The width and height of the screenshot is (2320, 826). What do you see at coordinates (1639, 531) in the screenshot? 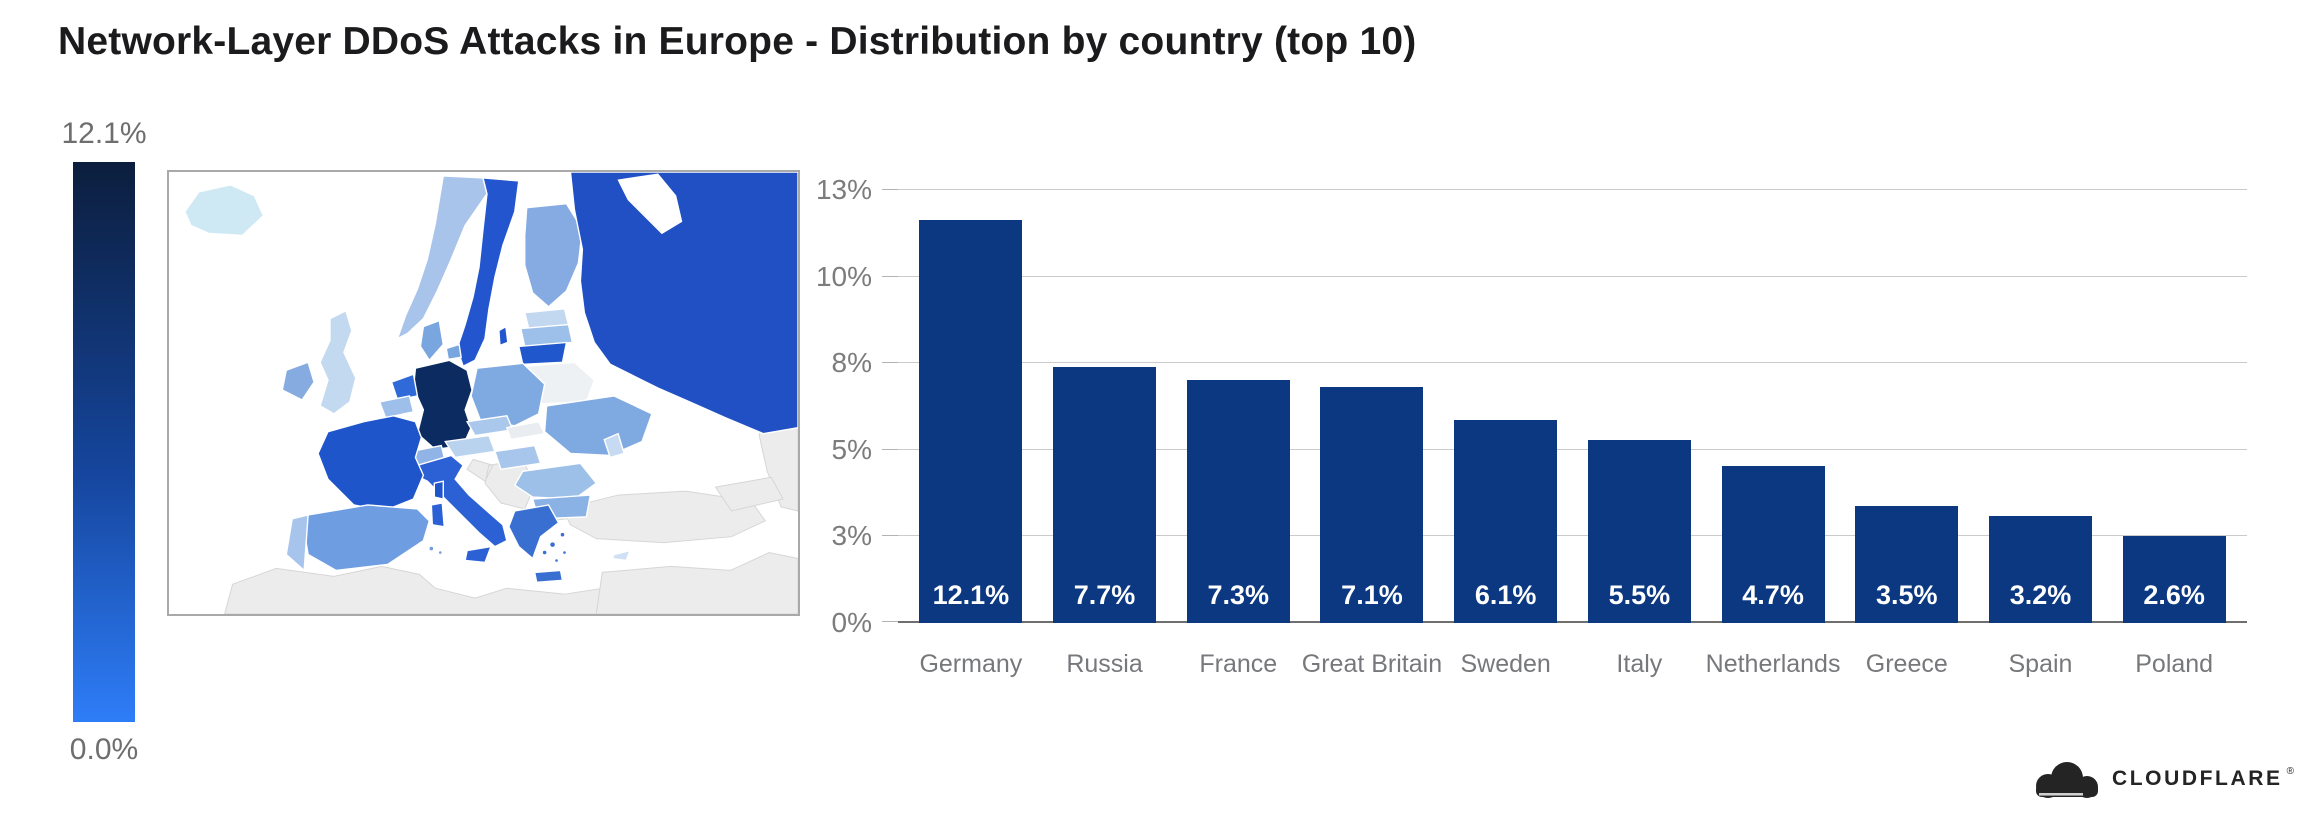
I see `bar-italy: 5.5%` at bounding box center [1639, 531].